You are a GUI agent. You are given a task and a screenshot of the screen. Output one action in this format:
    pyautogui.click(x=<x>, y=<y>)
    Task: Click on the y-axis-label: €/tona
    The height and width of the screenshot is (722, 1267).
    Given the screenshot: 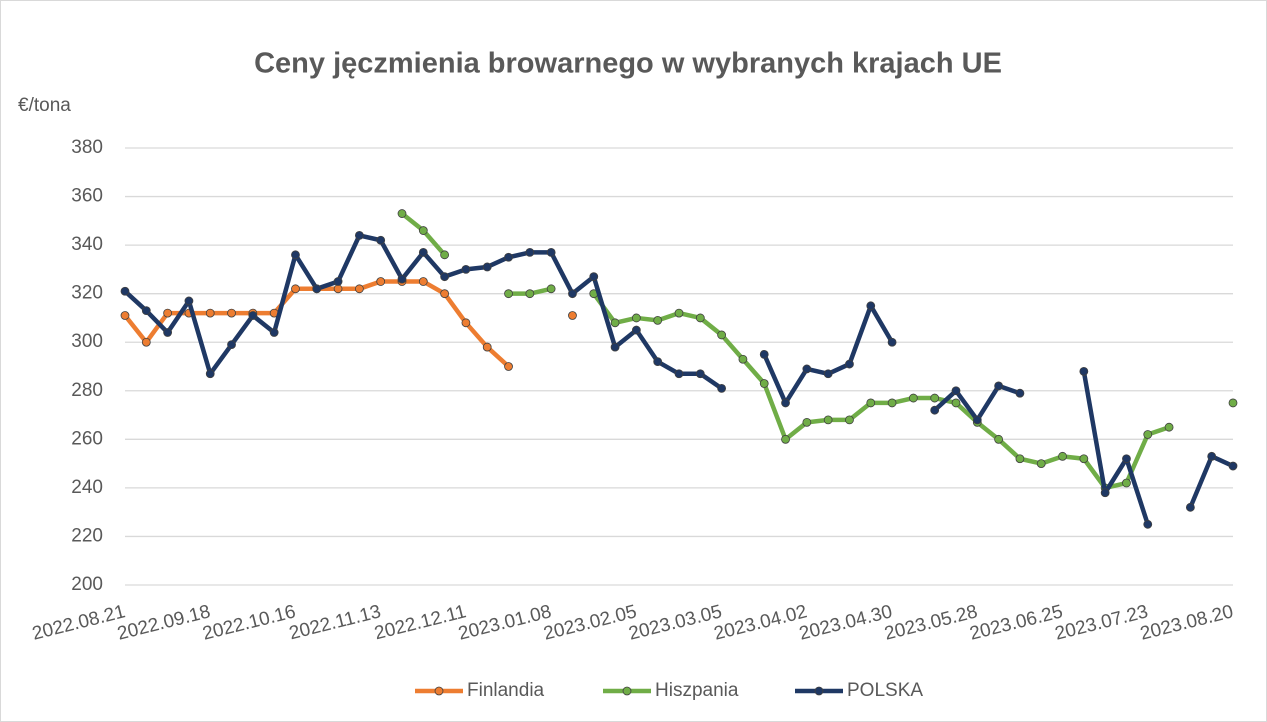 What is the action you would take?
    pyautogui.click(x=44, y=105)
    